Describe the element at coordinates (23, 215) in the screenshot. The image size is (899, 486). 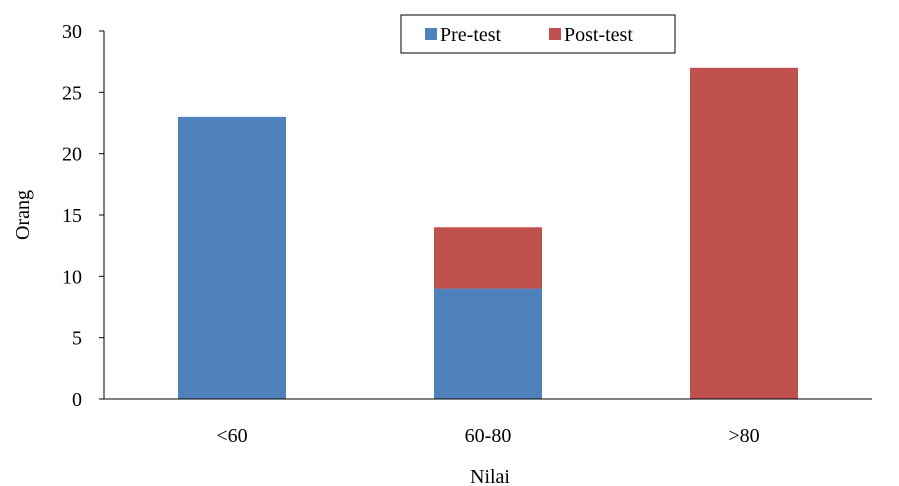
I see `y-axis-title: Orang` at that location.